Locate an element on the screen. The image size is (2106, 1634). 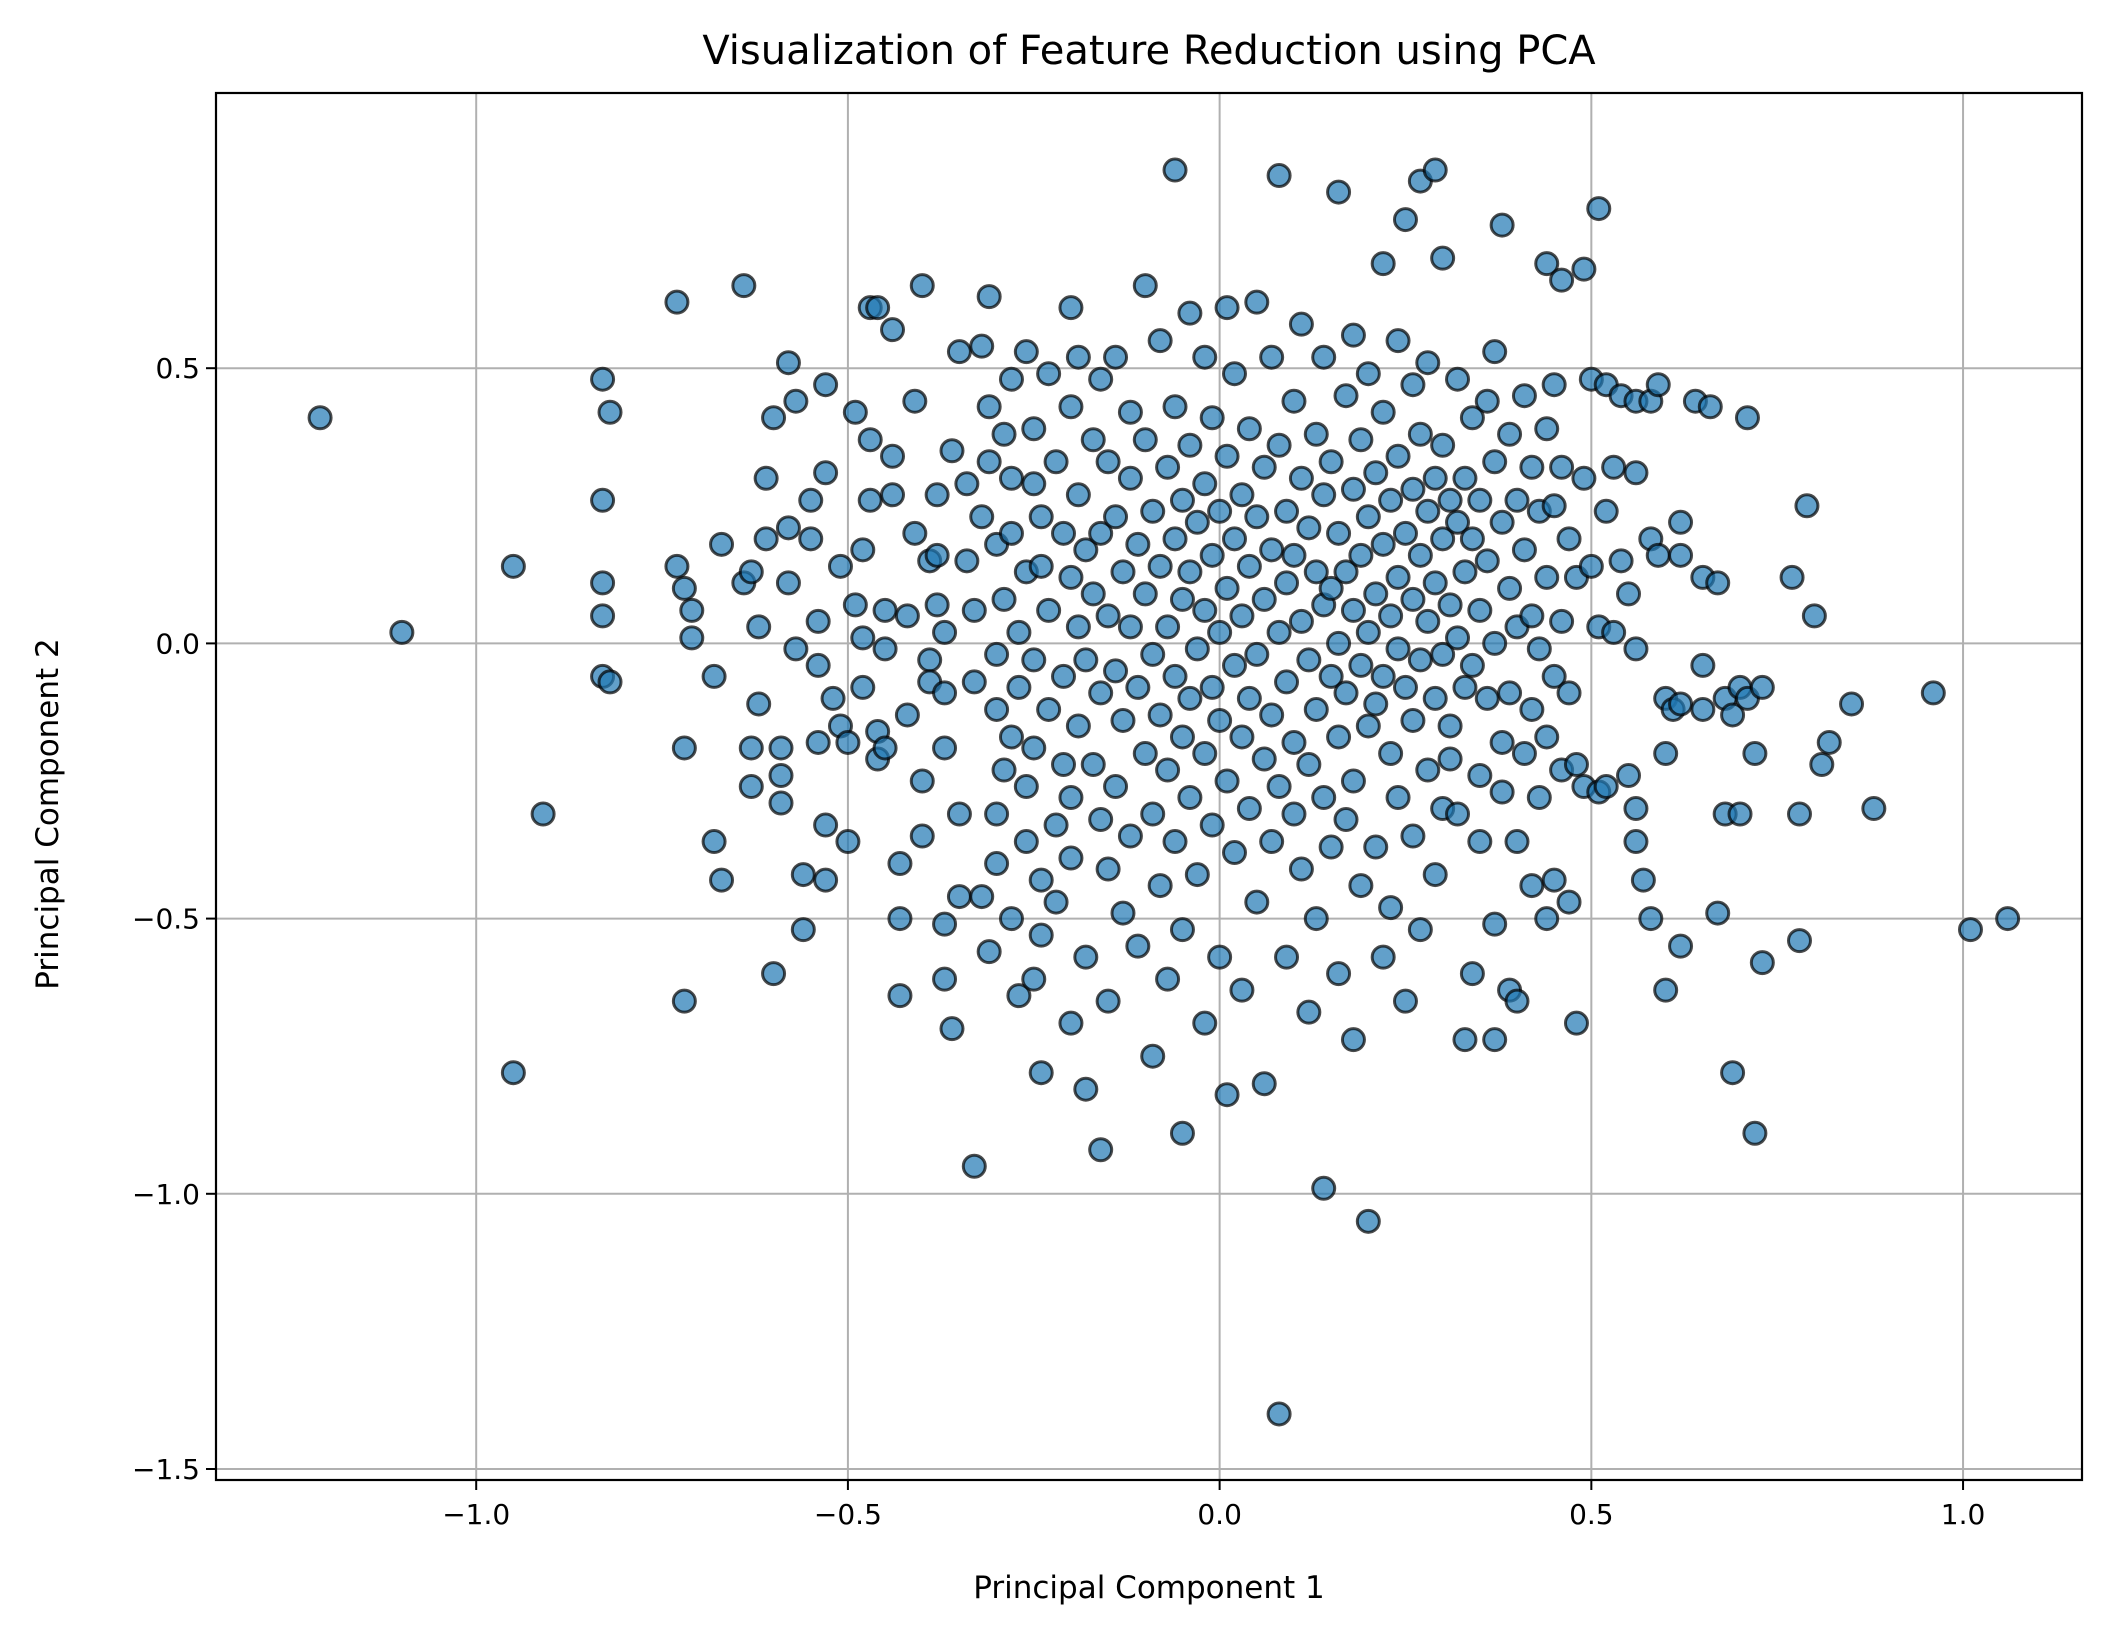
x-tick-label: 0.5 is located at coordinates (1591, 1514).